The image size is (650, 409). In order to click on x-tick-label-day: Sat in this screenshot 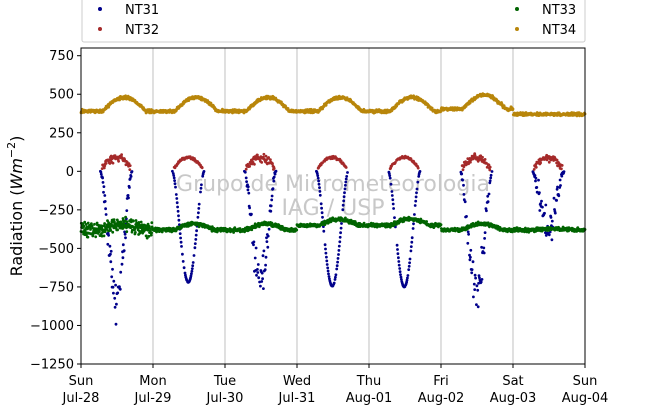, I will do `click(512, 381)`.